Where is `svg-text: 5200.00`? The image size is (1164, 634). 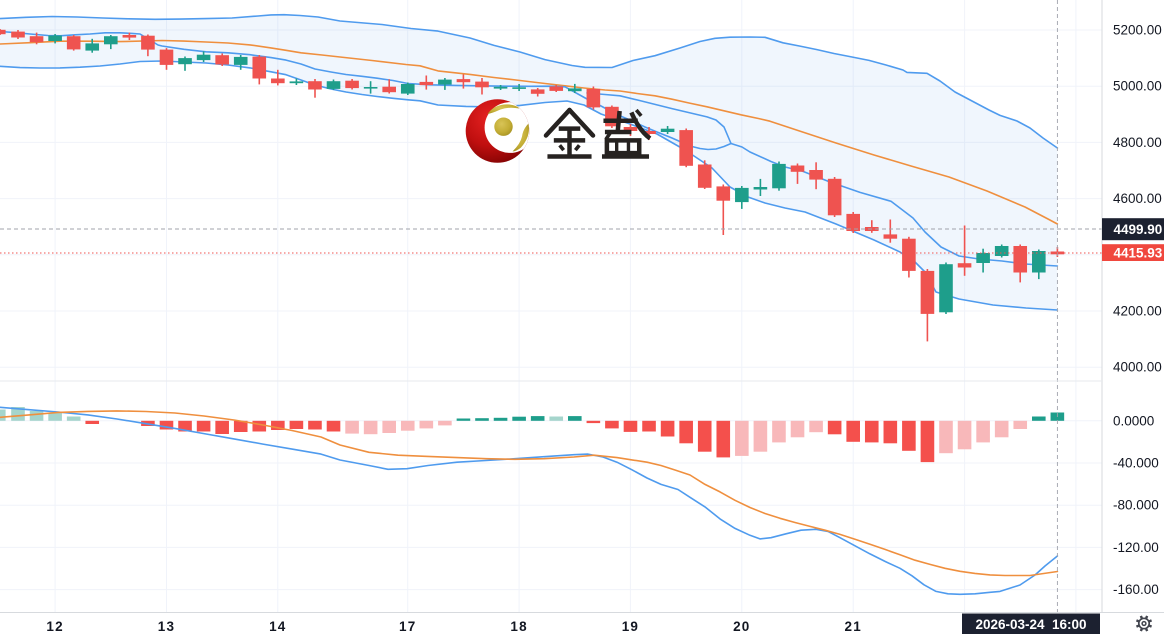
svg-text: 5200.00 is located at coordinates (1137, 30).